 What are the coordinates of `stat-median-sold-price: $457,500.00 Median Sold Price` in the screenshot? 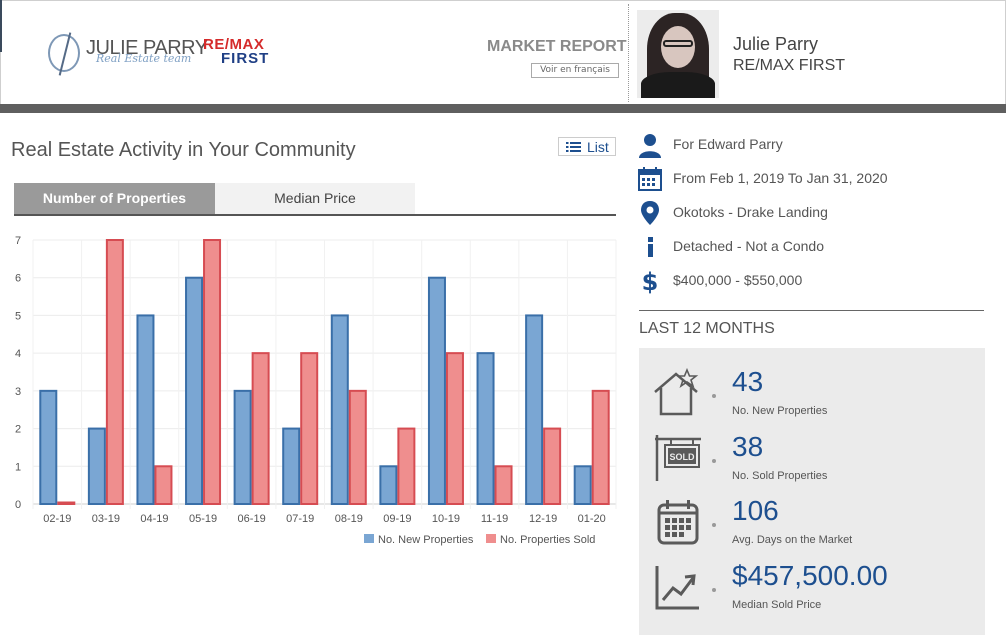 It's located at (812, 588).